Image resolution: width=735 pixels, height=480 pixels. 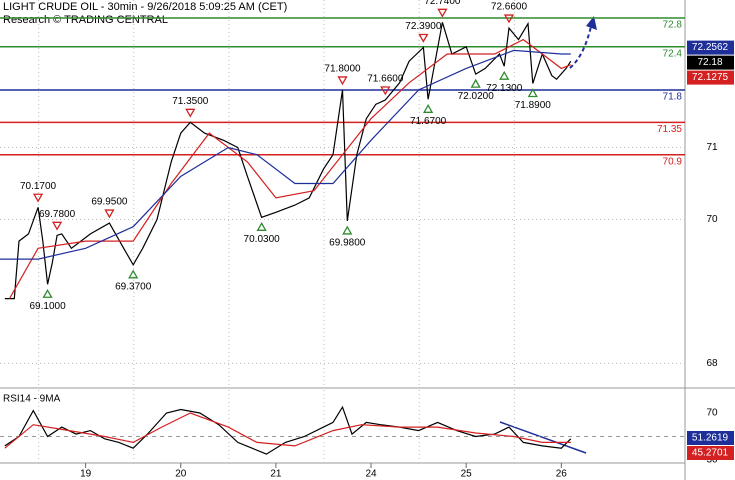 I want to click on y-tick-label: 70, so click(x=712, y=219).